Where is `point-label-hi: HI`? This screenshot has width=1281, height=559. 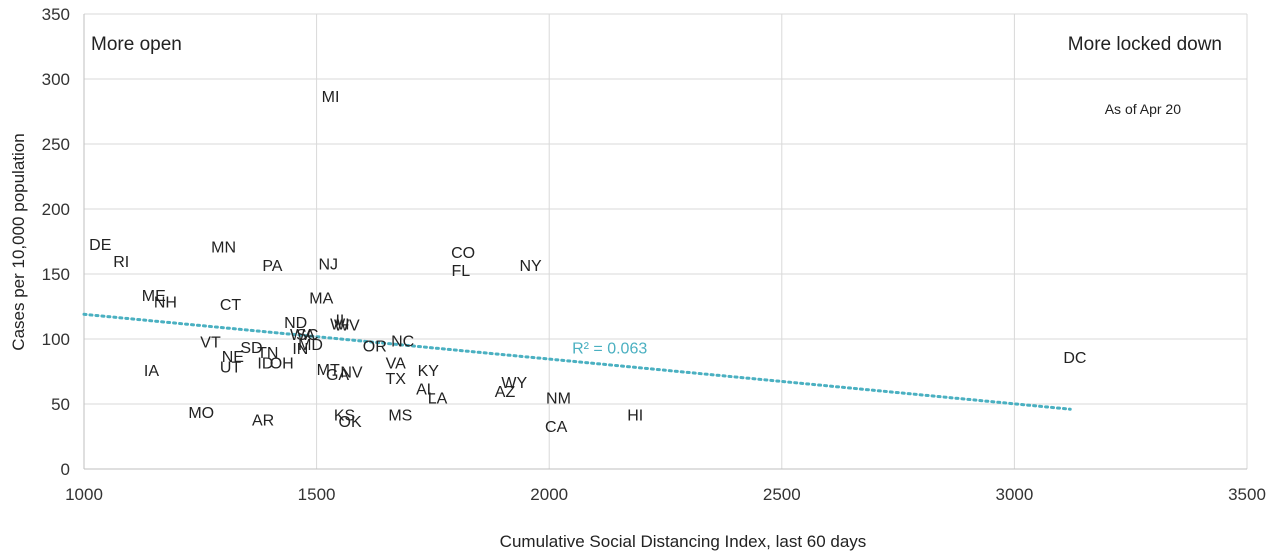 point-label-hi: HI is located at coordinates (635, 415).